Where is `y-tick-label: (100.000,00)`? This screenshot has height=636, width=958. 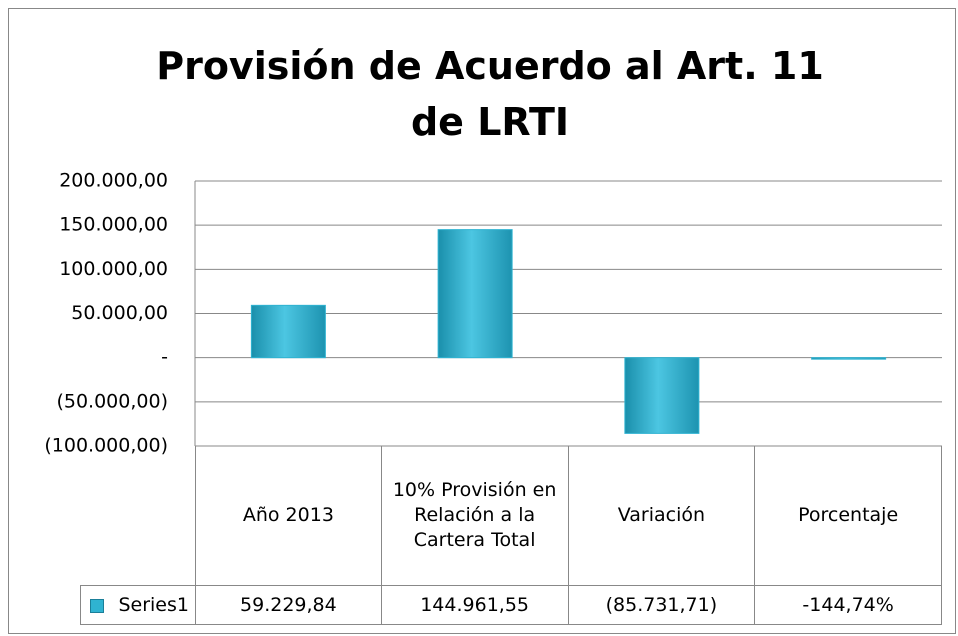 y-tick-label: (100.000,00) is located at coordinates (106, 446).